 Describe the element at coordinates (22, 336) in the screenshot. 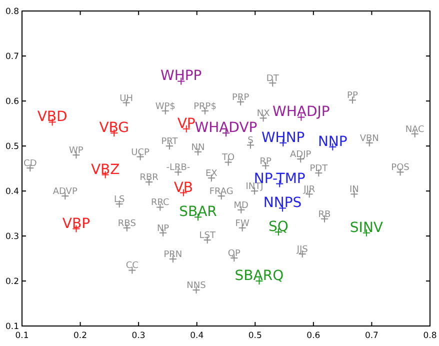

I see `x-tick-label: 0.1` at that location.